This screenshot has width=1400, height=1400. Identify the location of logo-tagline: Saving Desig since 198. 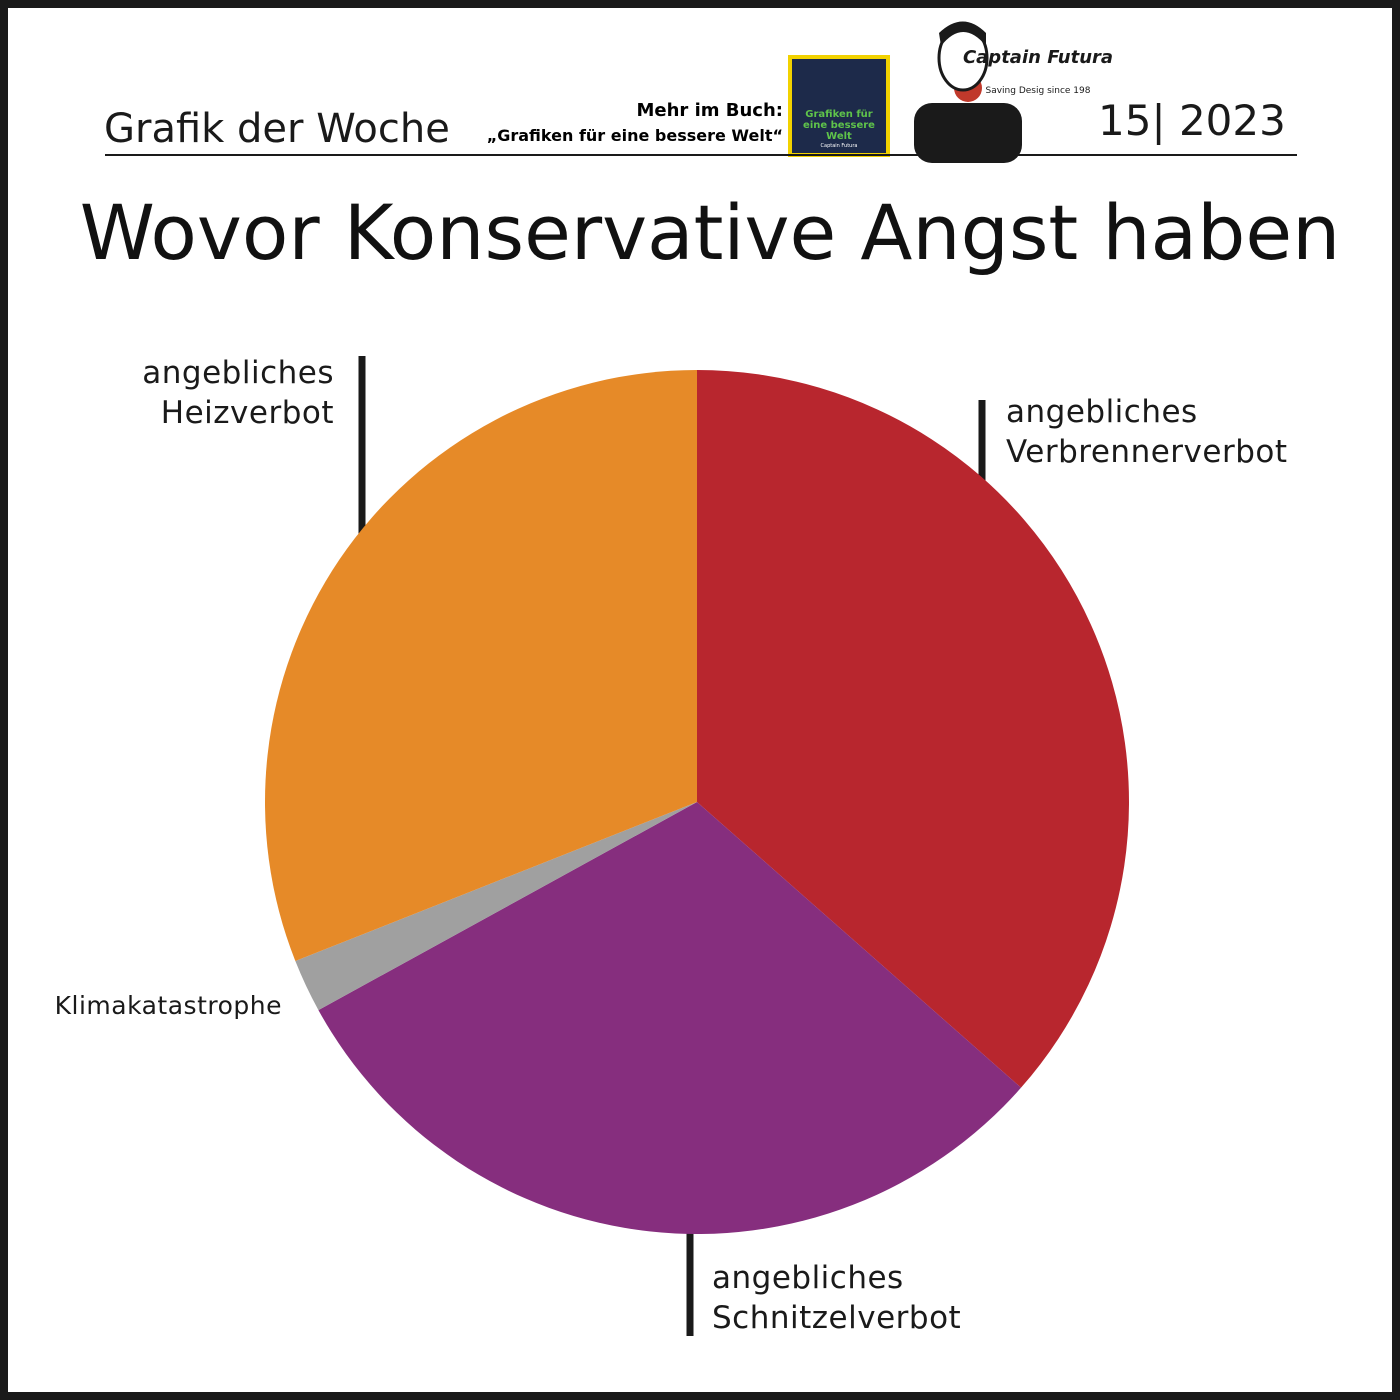
(1038, 91).